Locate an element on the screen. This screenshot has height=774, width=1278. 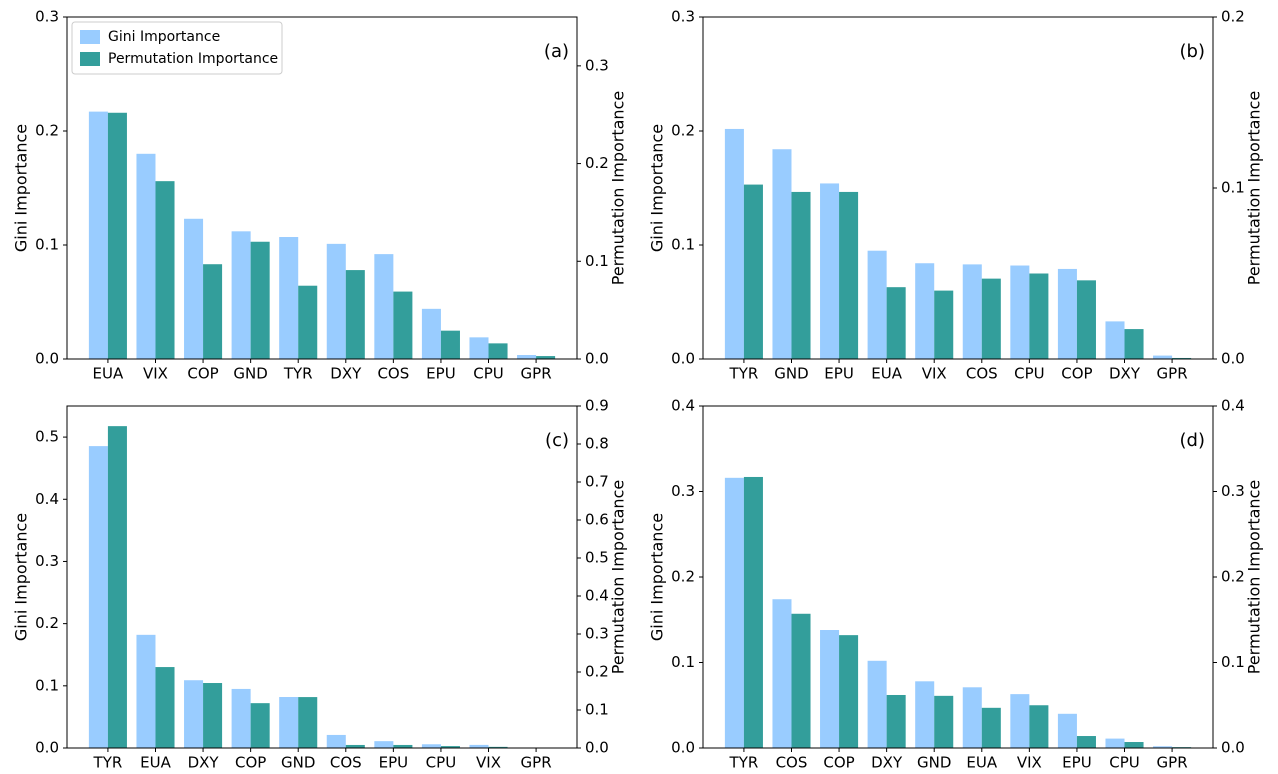
y-tick-label: 0.3 is located at coordinates (47, 17).